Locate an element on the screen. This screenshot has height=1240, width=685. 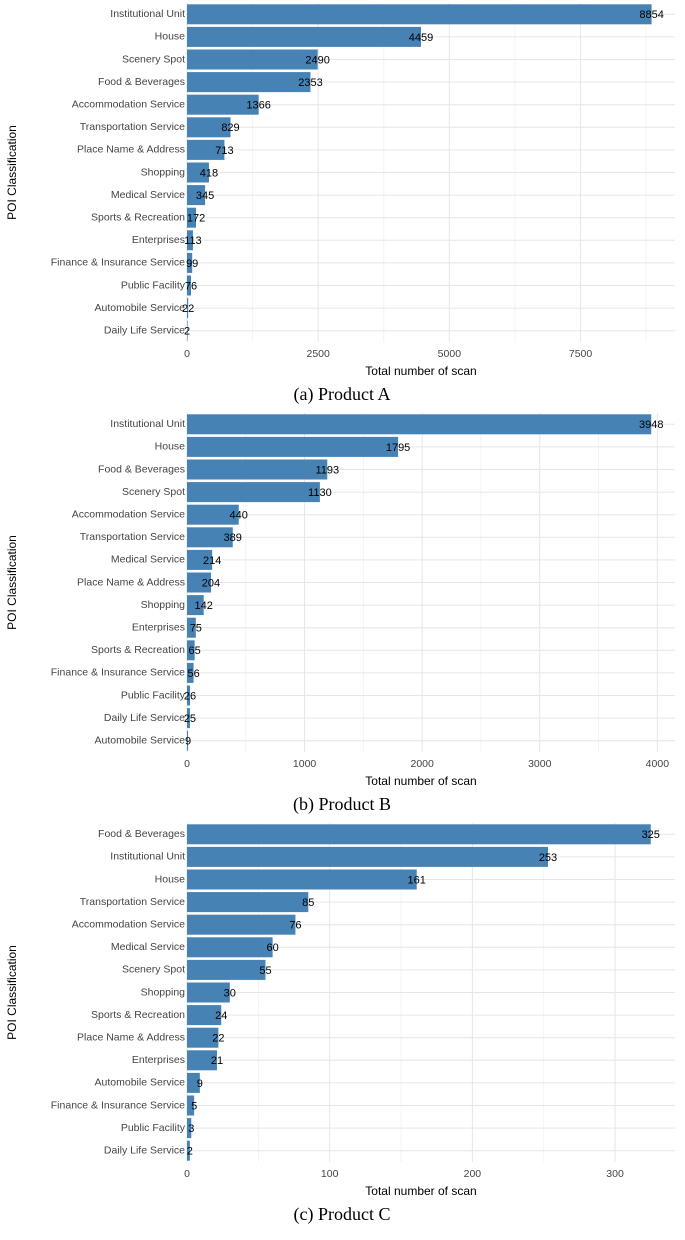
value-label: 76 is located at coordinates (191, 286).